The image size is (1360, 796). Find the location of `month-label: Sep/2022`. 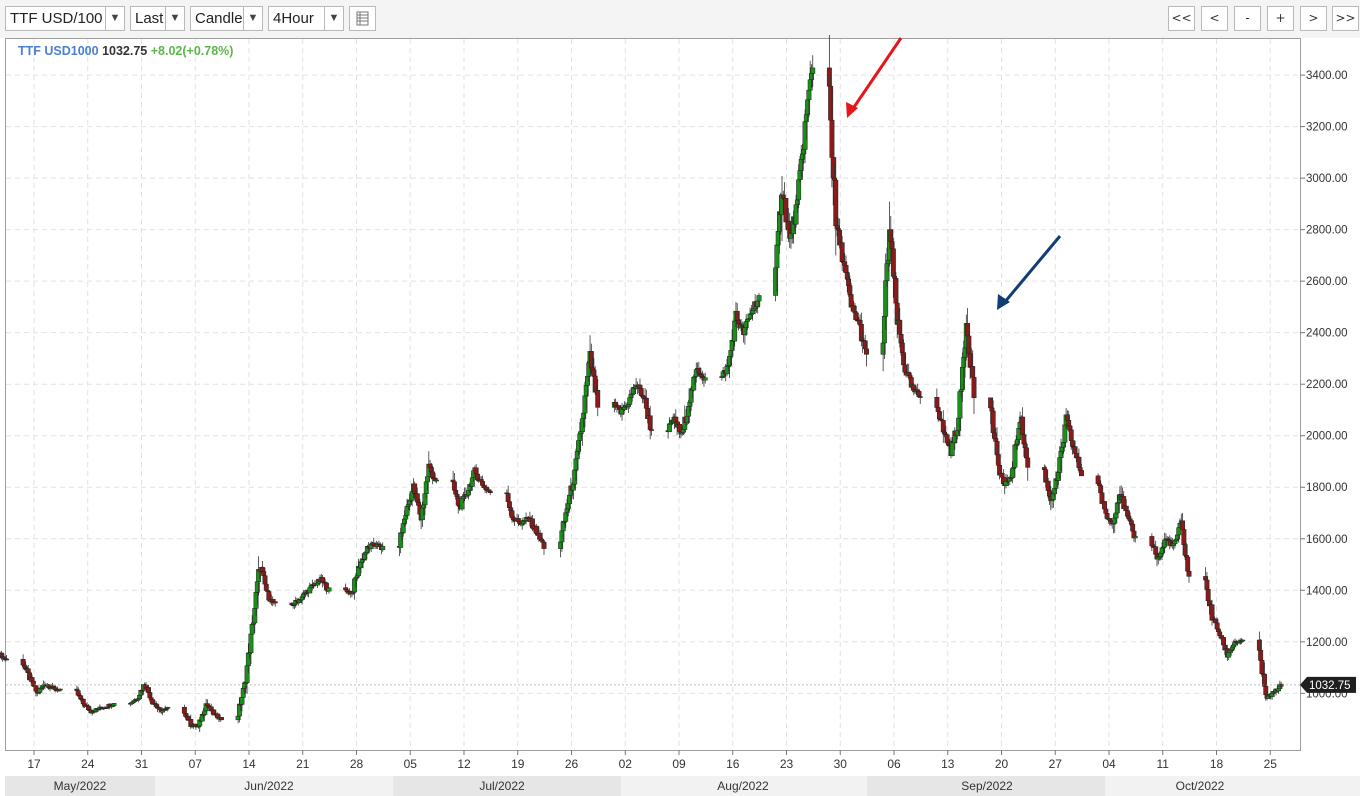

month-label: Sep/2022 is located at coordinates (987, 786).